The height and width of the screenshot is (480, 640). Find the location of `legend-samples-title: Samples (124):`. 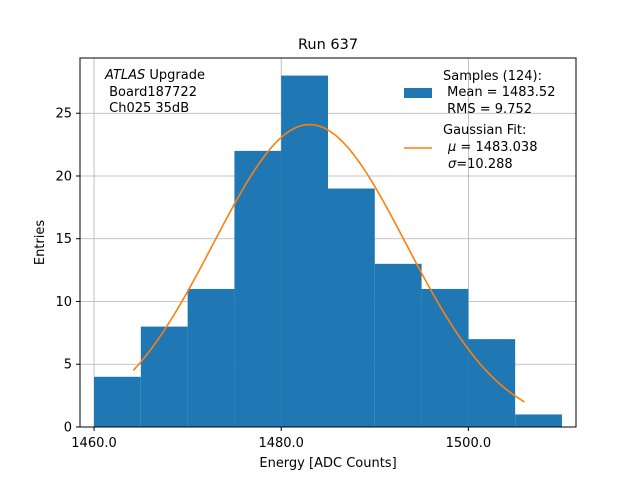

legend-samples-title: Samples (124): is located at coordinates (492, 76).